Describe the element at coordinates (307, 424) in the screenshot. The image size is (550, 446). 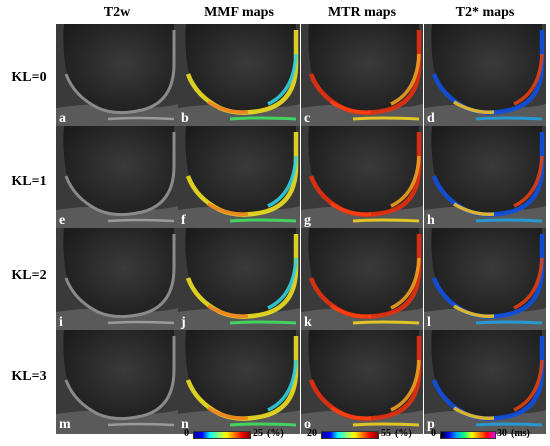
I see `panel-letter: o` at that location.